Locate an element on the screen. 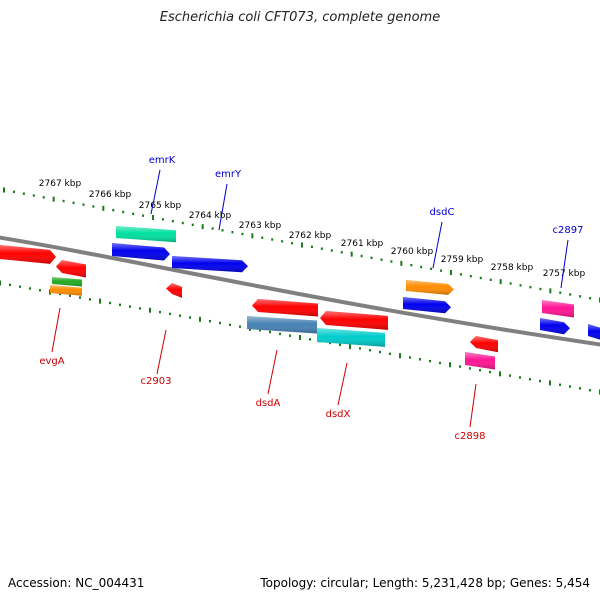 This screenshot has height=600, width=600. kbp-tick-label: 2763 kbp is located at coordinates (260, 226).